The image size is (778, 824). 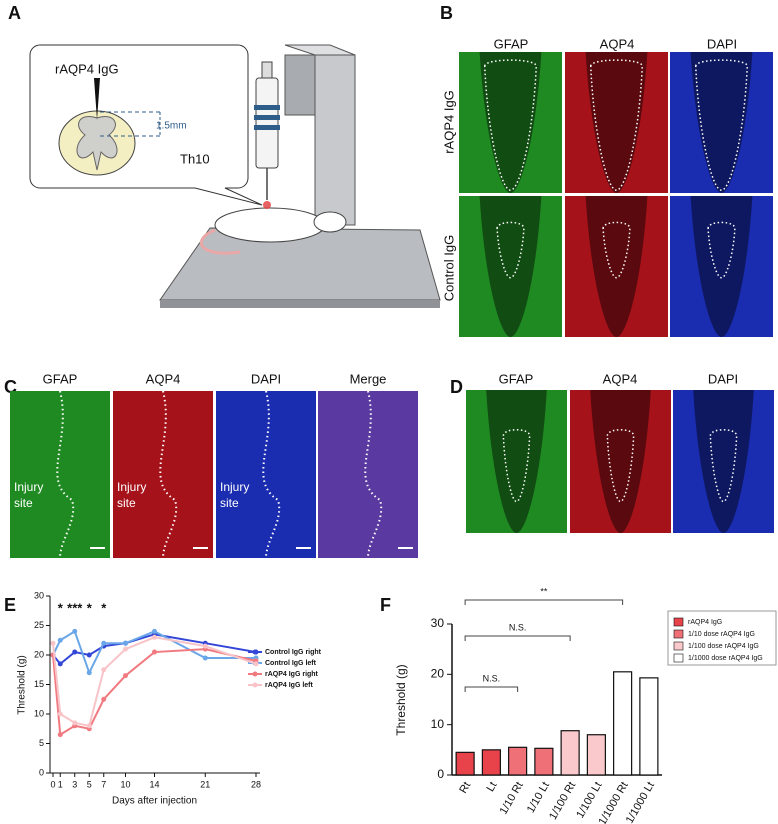 I want to click on legend-label: rAQP4 IgG left, so click(x=289, y=685).